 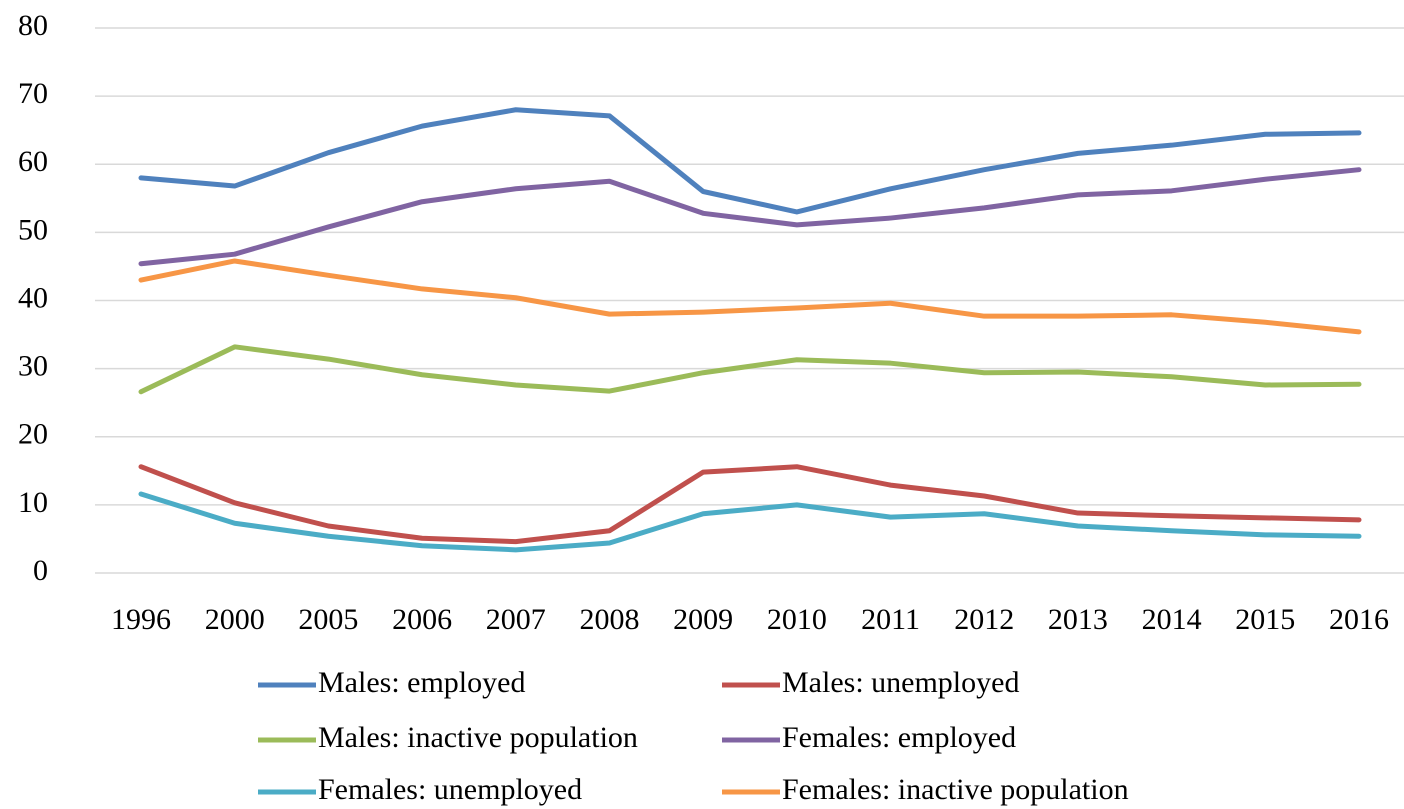 What do you see at coordinates (450, 789) in the screenshot?
I see `legend-label: Females: unemployed` at bounding box center [450, 789].